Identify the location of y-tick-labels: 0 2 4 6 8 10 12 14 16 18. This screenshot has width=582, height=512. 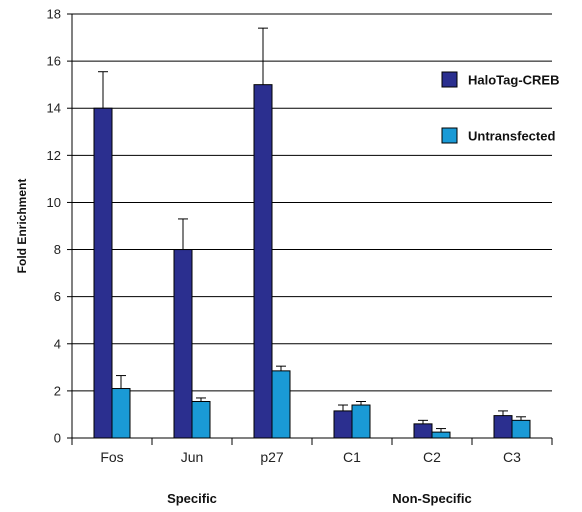
(54, 226).